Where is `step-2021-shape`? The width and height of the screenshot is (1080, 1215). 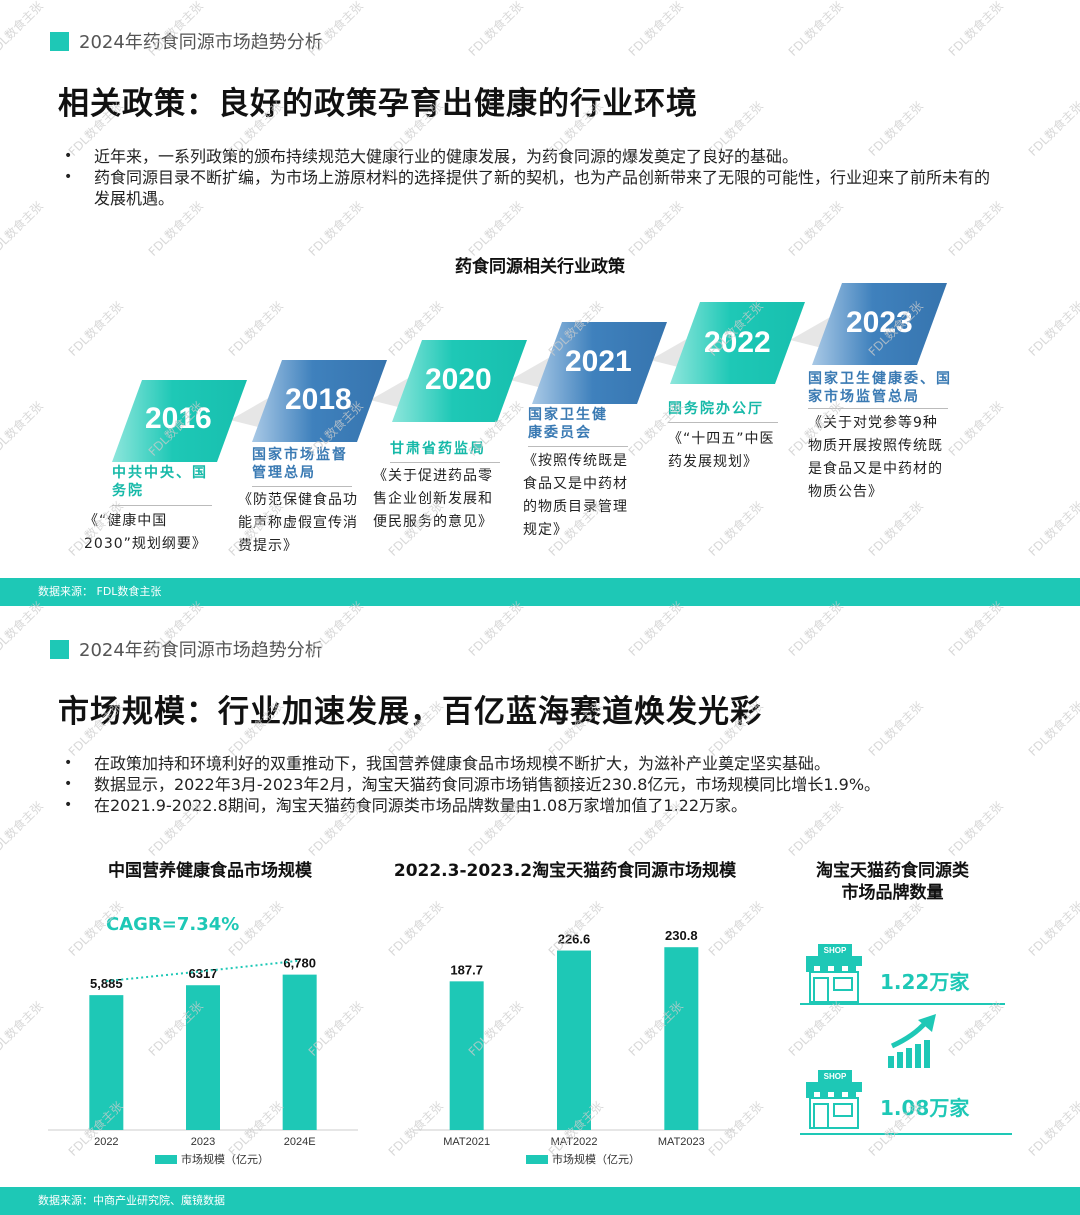 step-2021-shape is located at coordinates (599, 363).